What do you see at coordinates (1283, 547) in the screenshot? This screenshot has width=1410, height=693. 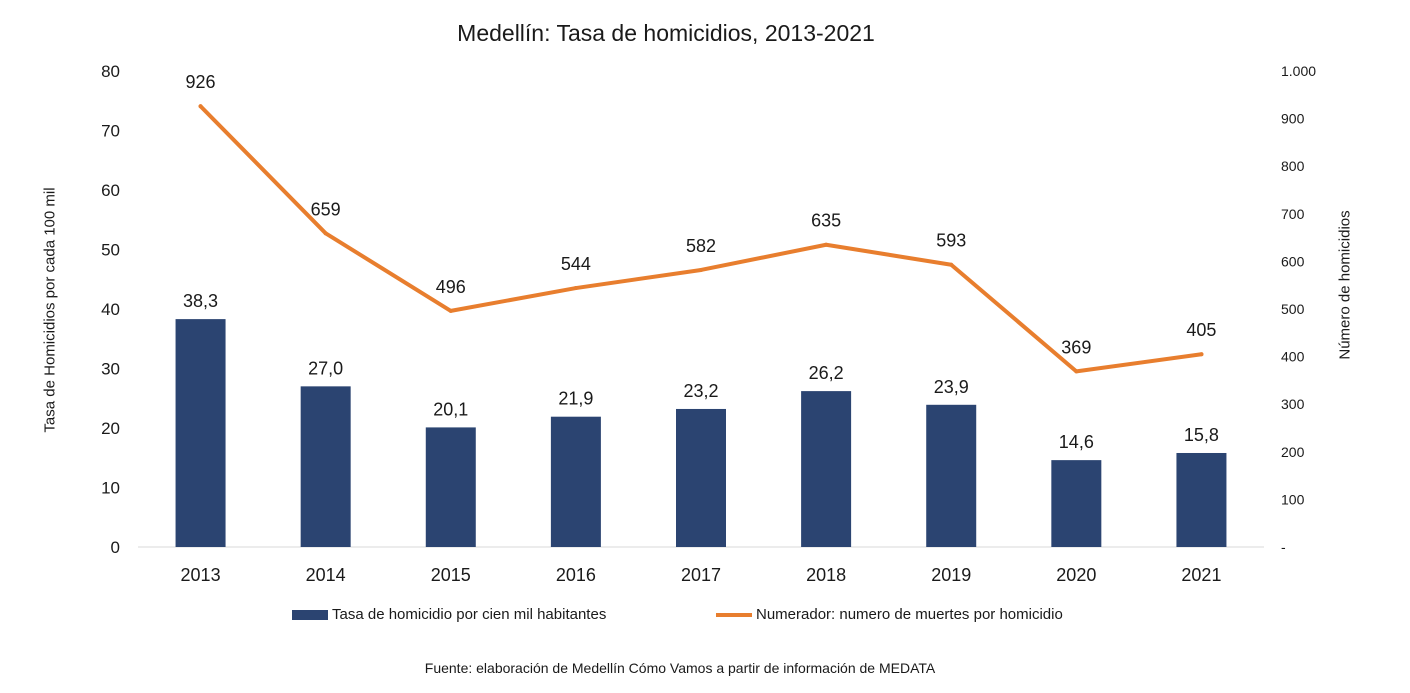 I see `y2-tick-label: -` at bounding box center [1283, 547].